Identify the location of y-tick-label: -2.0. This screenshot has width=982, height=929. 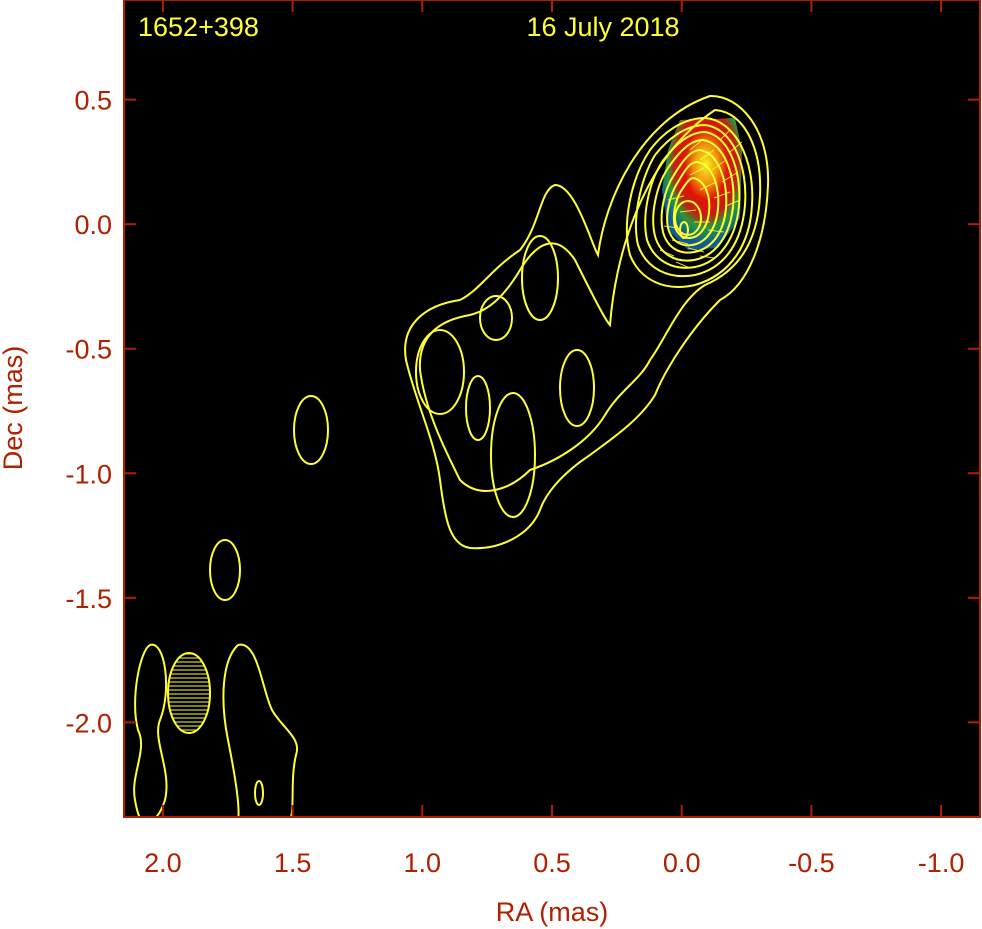
(88, 723).